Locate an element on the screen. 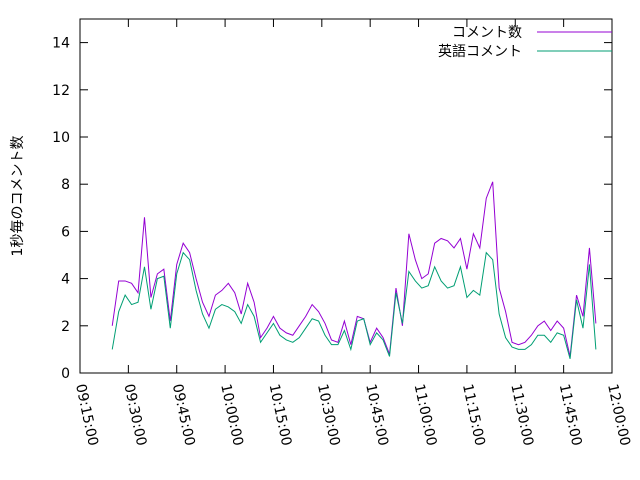 This screenshot has width=640, height=480. x-tick-label: 12:00:00 is located at coordinates (618, 415).